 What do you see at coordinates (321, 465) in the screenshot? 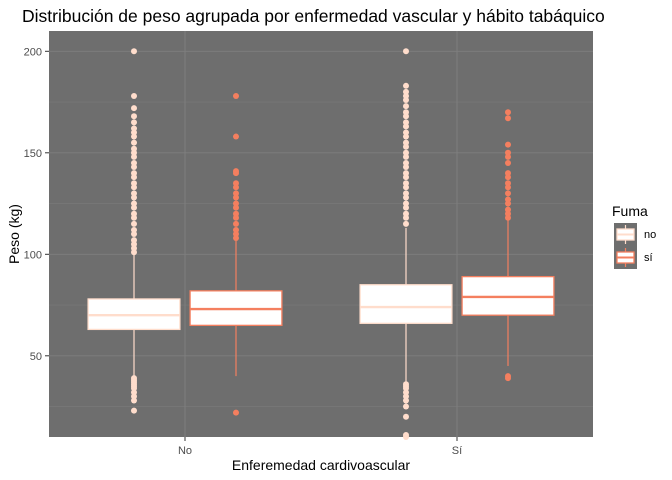
I see `x-axis-label: Enferemedad cardivoascular` at bounding box center [321, 465].